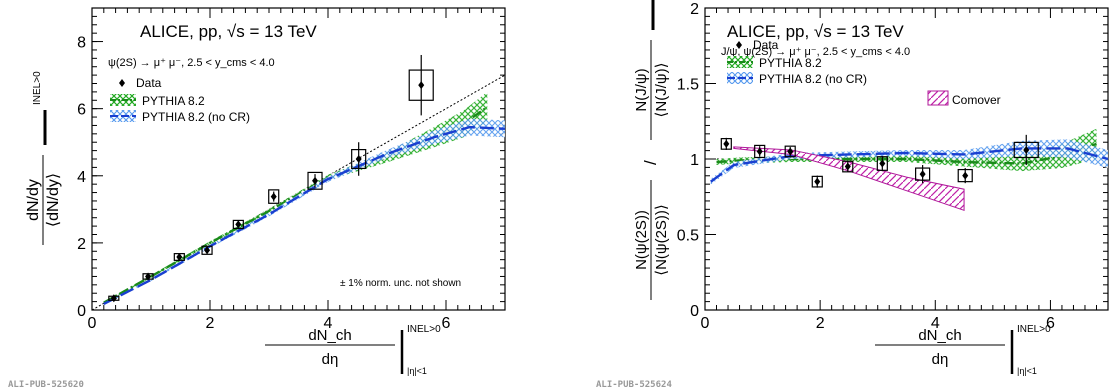  What do you see at coordinates (43, 158) in the screenshot?
I see `y-axis-label: dN/dy ⟨dN/dy⟩ INEL>0` at bounding box center [43, 158].